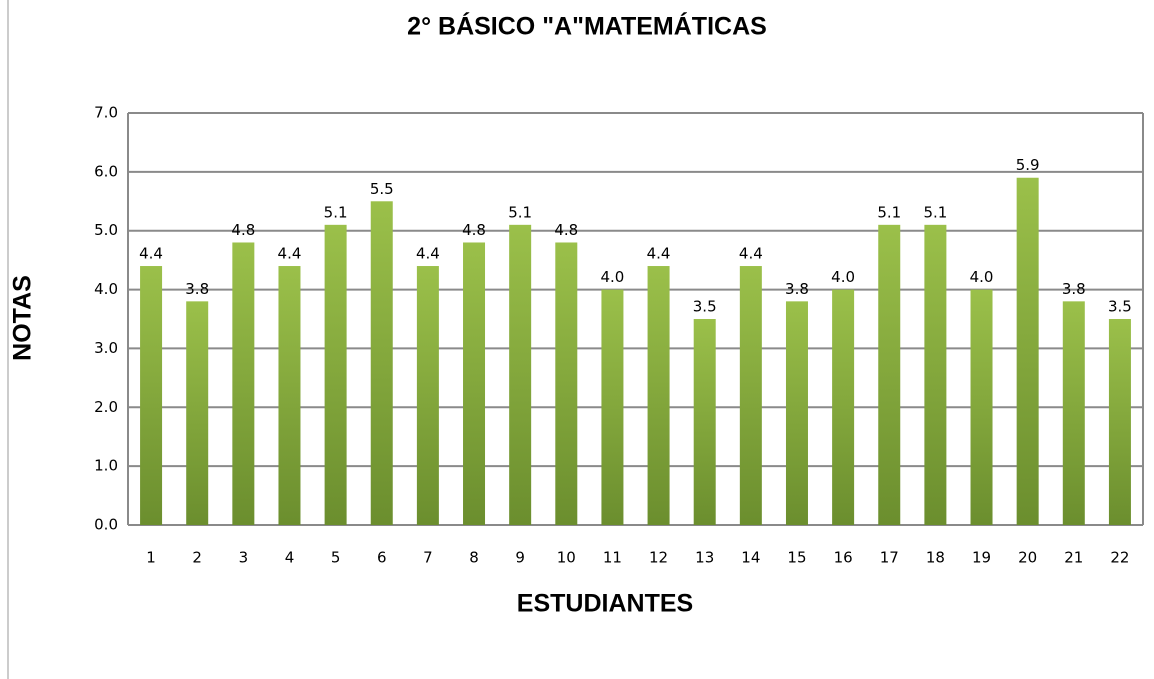 The height and width of the screenshot is (679, 1154). I want to click on x-axis-title: ESTUDIANTES, so click(605, 604).